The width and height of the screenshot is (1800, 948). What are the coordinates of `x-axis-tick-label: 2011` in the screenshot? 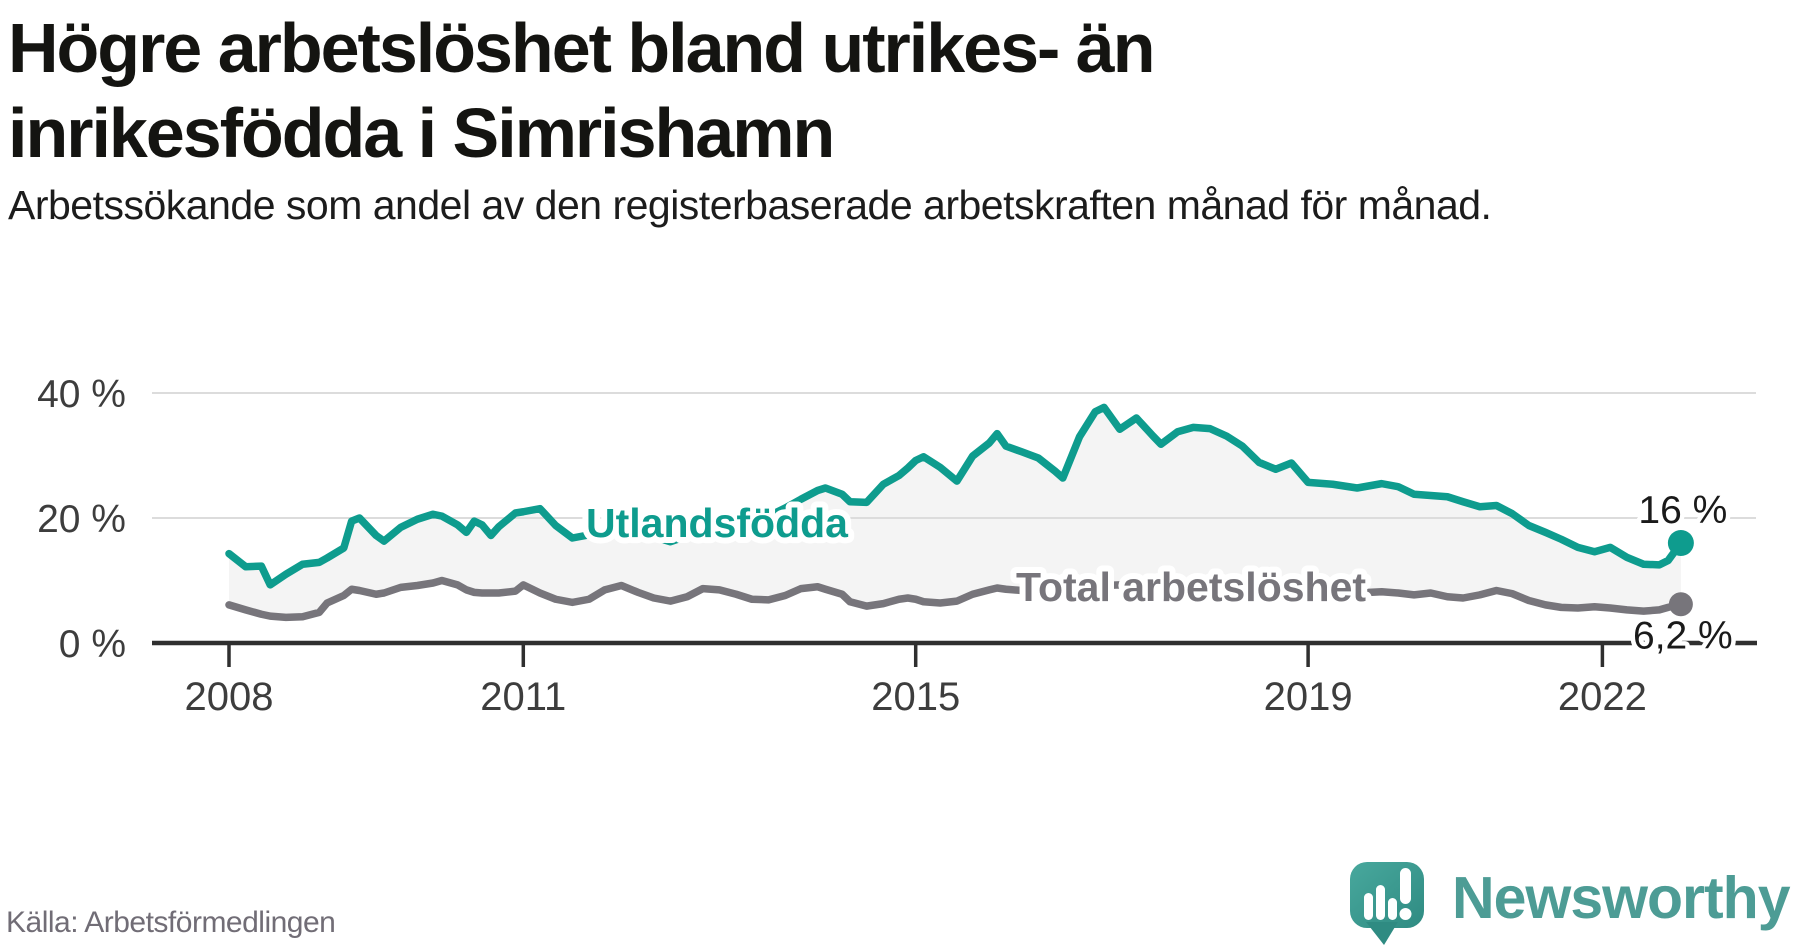 It's located at (523, 697).